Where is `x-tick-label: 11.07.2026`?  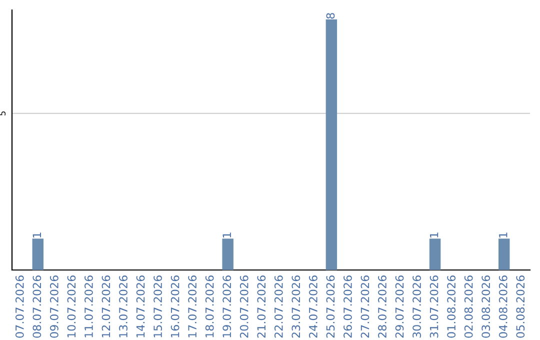
x-tick-label: 11.07.2026 is located at coordinates (88, 307).